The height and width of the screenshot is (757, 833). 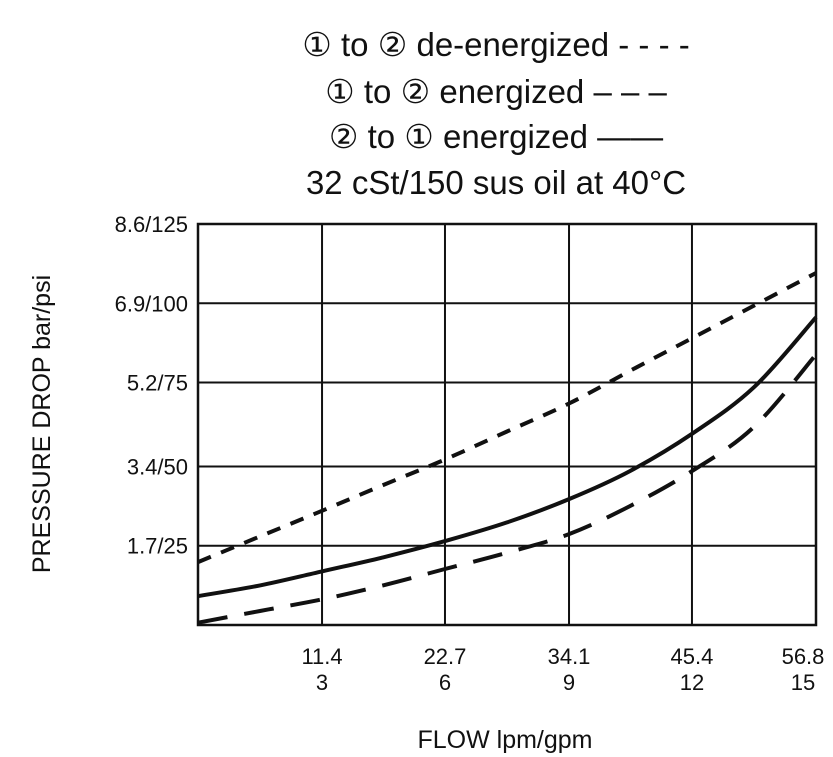 I want to click on x-tick-label-lpm: 34.1, so click(x=569, y=656).